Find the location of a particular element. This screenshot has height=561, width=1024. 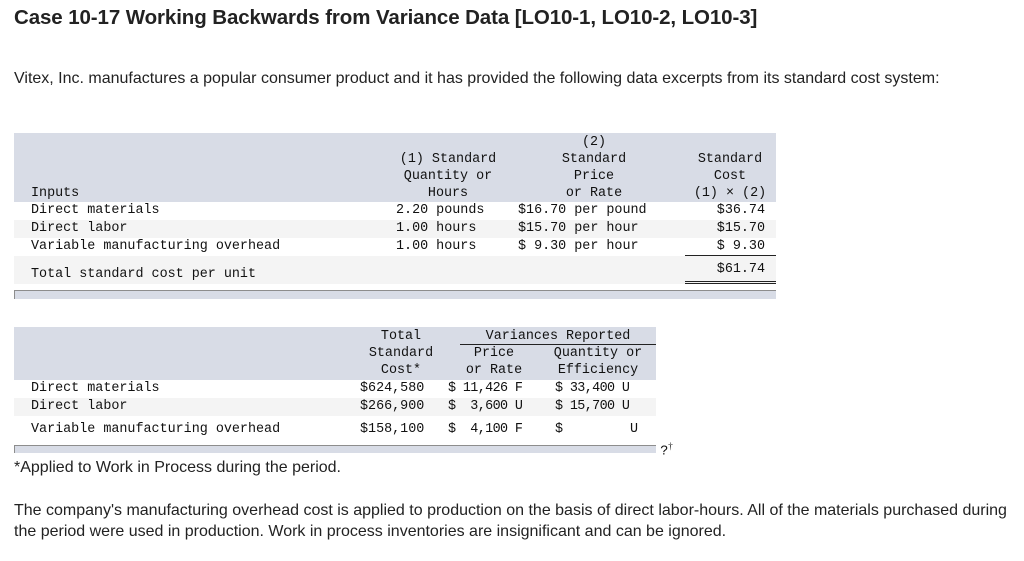

header-total-line2: Standard is located at coordinates (401, 353).